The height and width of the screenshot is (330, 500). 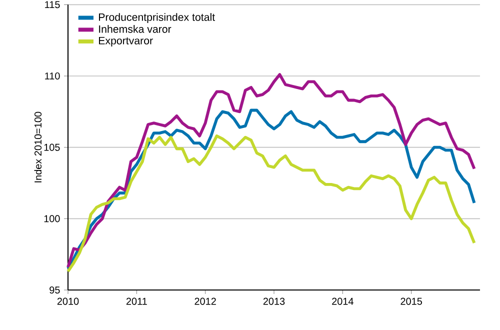 What do you see at coordinates (274, 301) in the screenshot?
I see `x-tick-label: 2013` at bounding box center [274, 301].